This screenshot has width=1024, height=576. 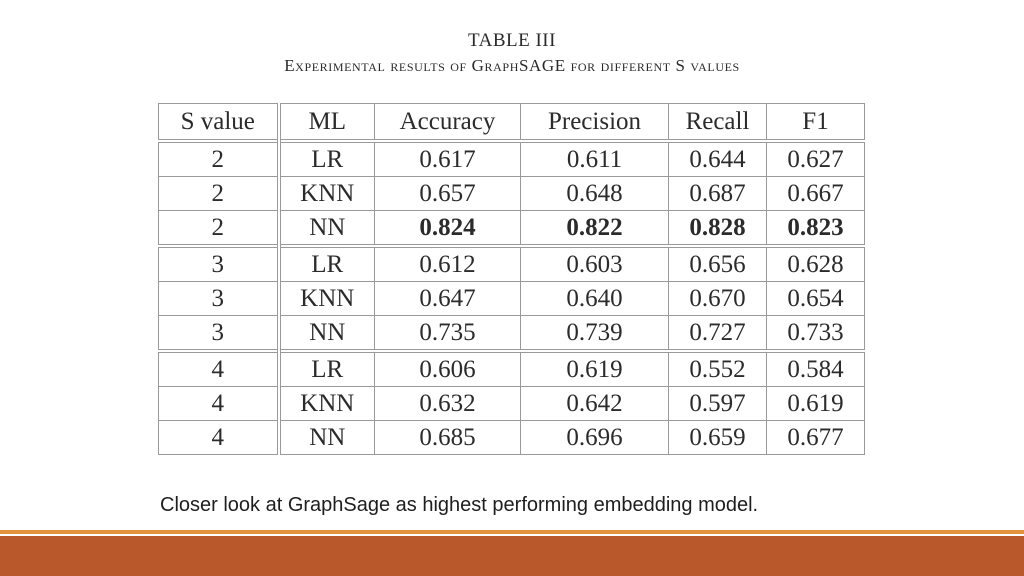 I want to click on table-header-row: S value ML Accuracy Precision Recall F1, so click(x=511, y=122).